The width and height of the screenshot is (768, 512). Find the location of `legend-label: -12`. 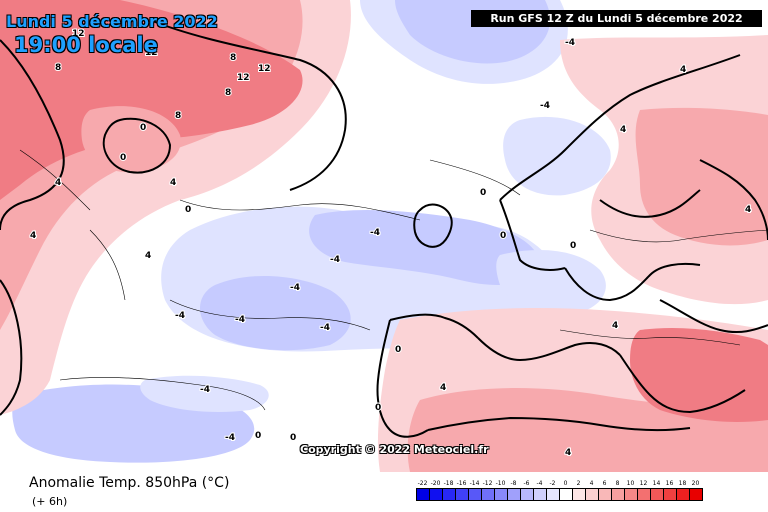

legend-label: -12 is located at coordinates (487, 483).